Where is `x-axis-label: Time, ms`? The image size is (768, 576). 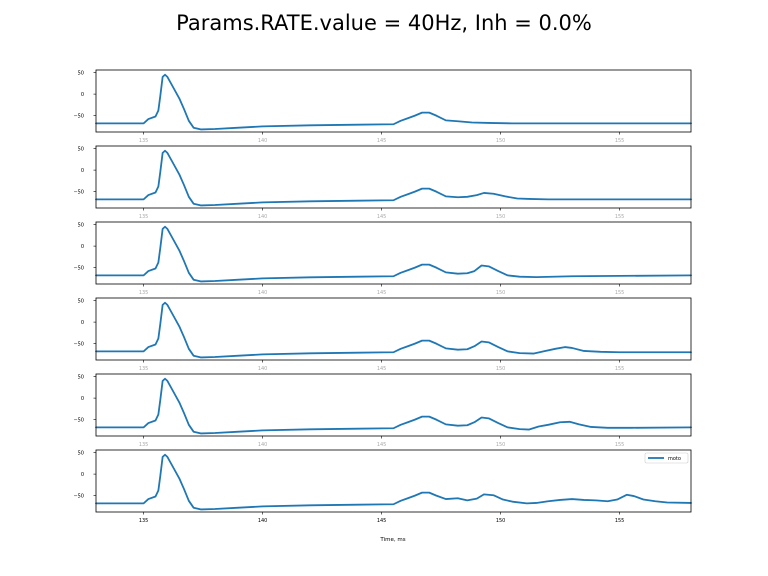
x-axis-label: Time, ms is located at coordinates (392, 540).